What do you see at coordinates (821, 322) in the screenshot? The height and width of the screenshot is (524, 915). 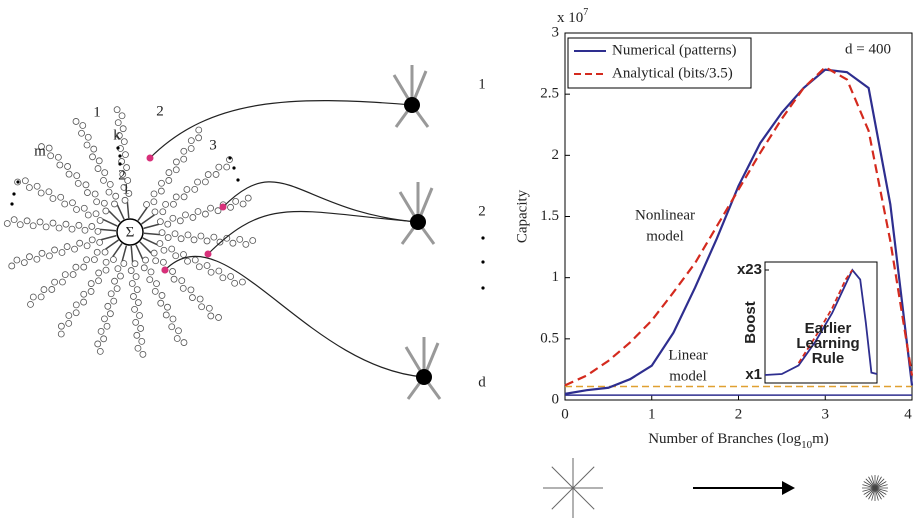 I see `inset-frame` at bounding box center [821, 322].